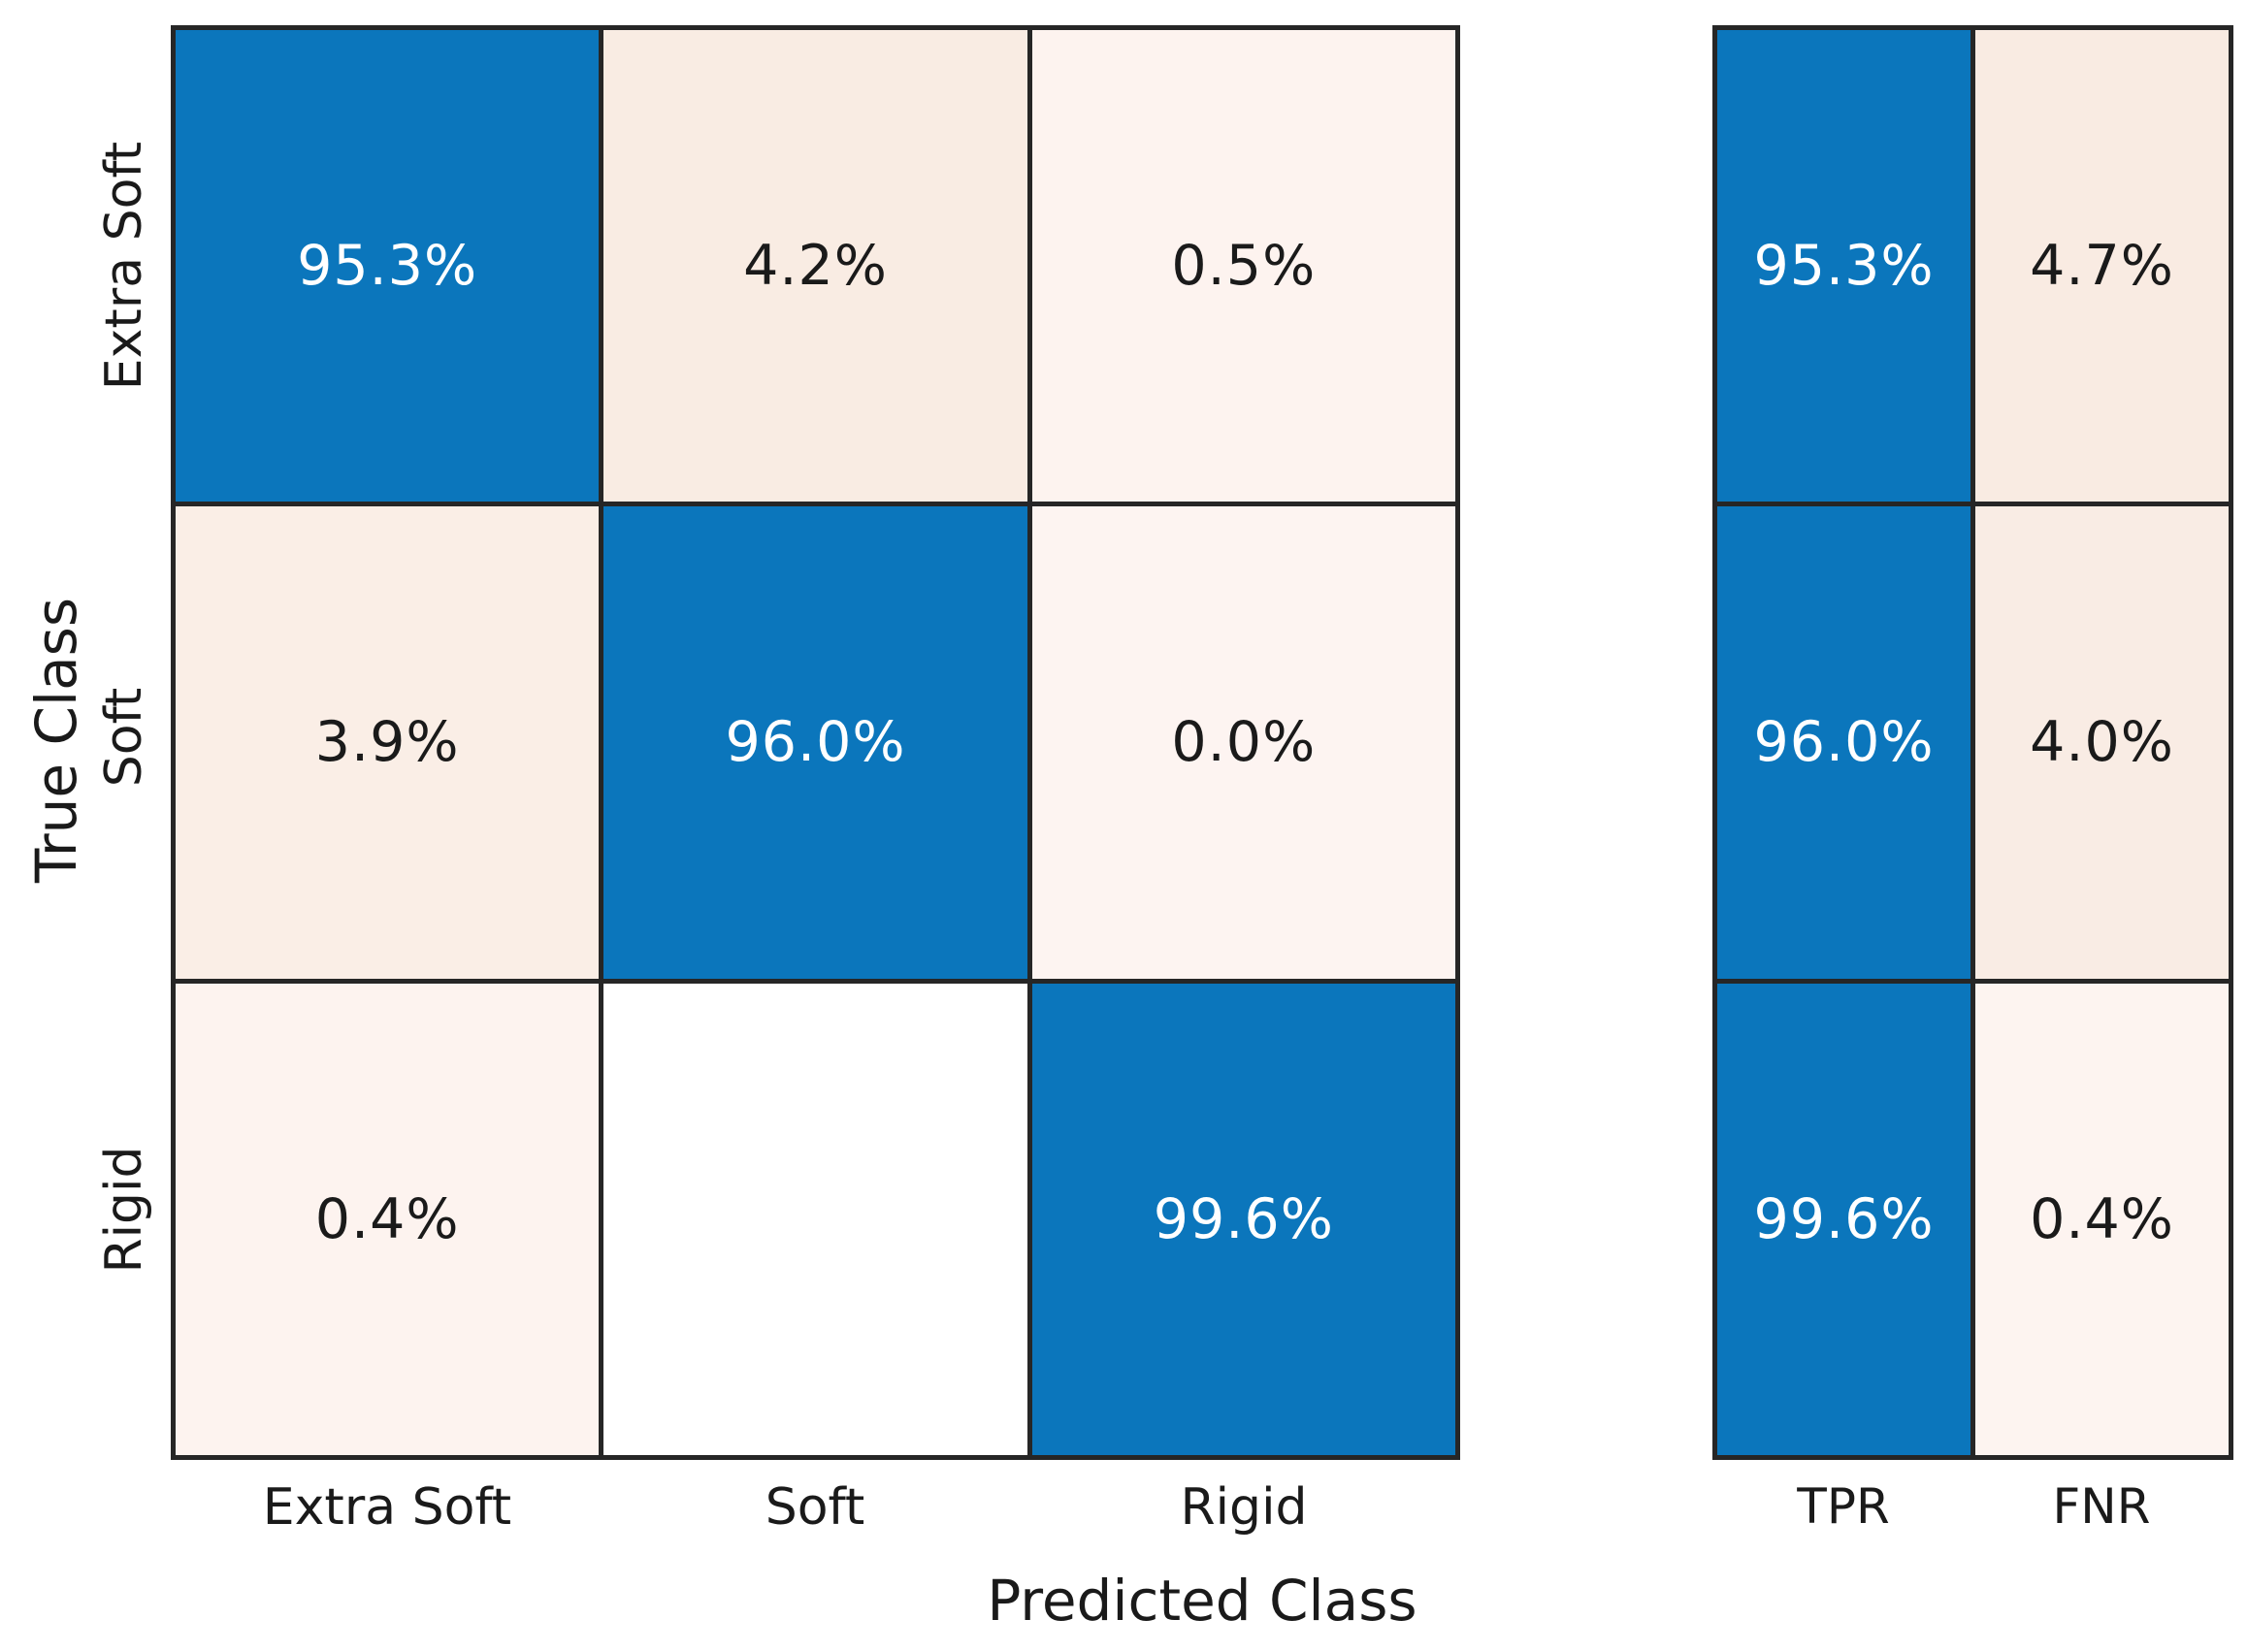 This screenshot has width=2247, height=1652. Describe the element at coordinates (1243, 1219) in the screenshot. I see `matrix-cell: 99.6%` at that location.